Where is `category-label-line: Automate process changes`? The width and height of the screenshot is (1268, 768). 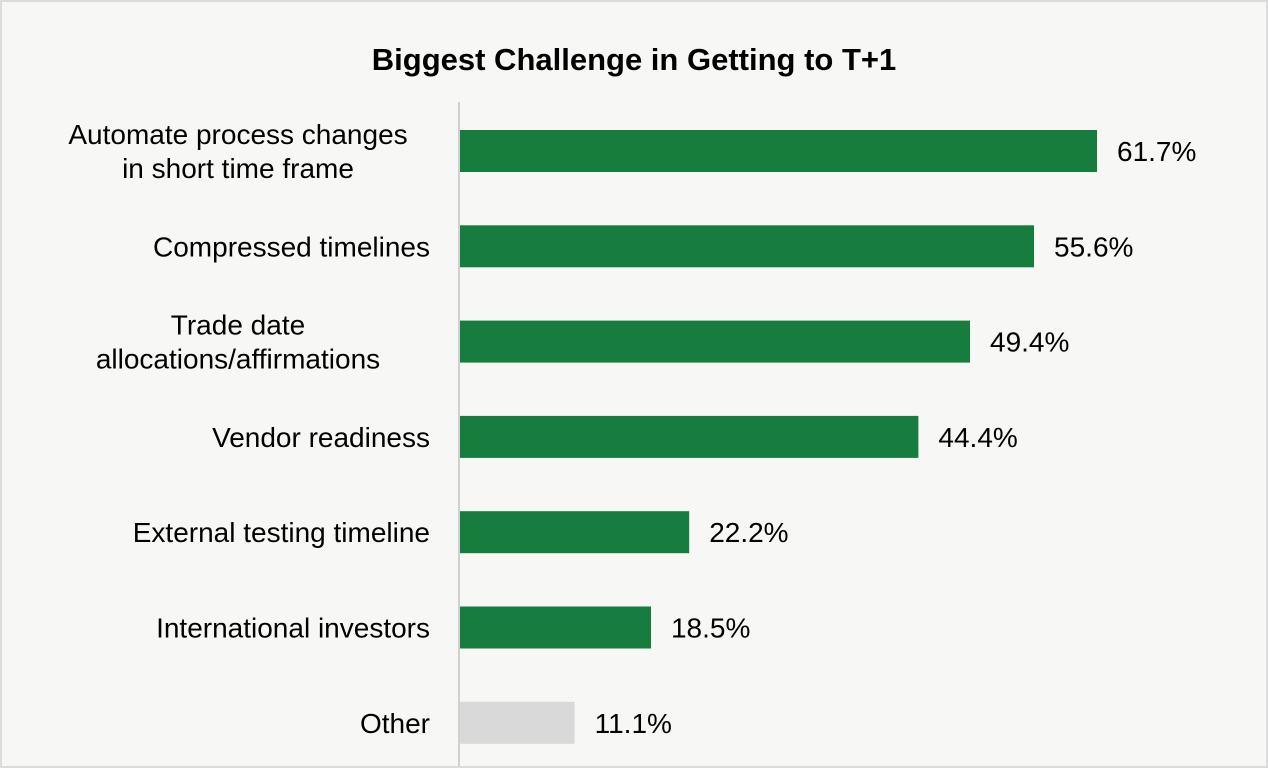
category-label-line: Automate process changes is located at coordinates (237, 134).